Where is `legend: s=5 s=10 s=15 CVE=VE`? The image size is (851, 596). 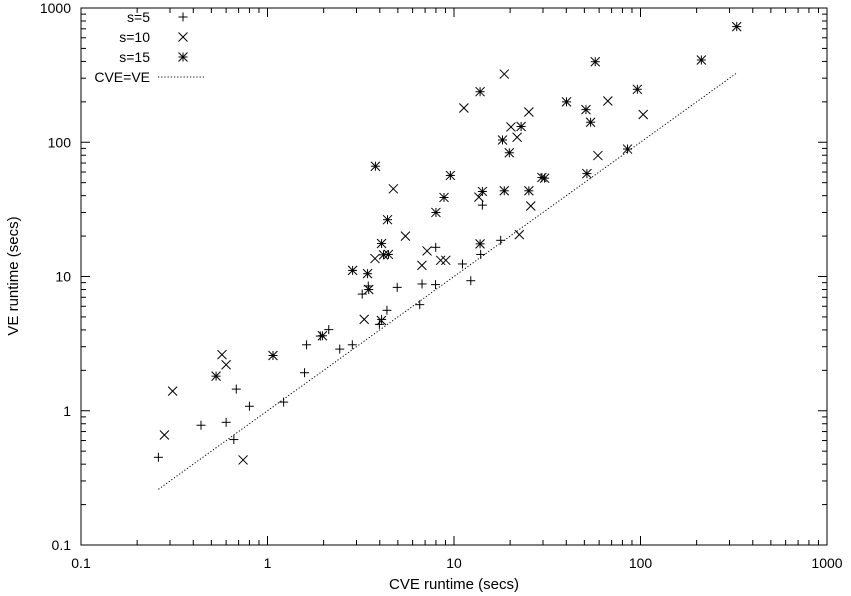 legend: s=5 s=10 s=15 CVE=VE is located at coordinates (150, 47).